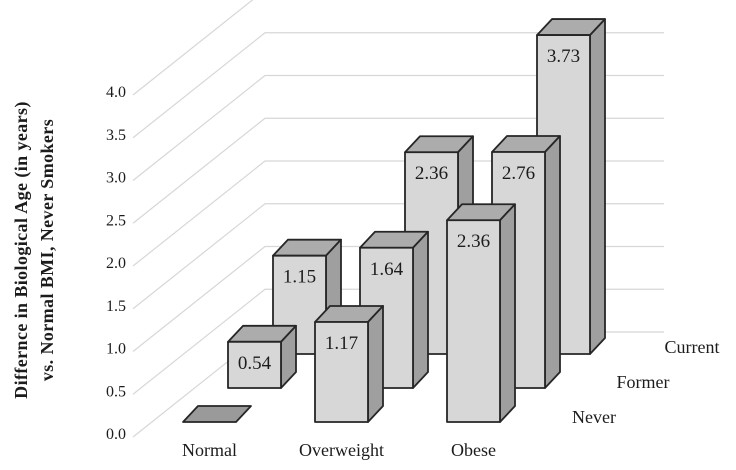 This screenshot has width=736, height=470. Describe the element at coordinates (116, 220) in the screenshot. I see `ytick-label: 2.5` at that location.